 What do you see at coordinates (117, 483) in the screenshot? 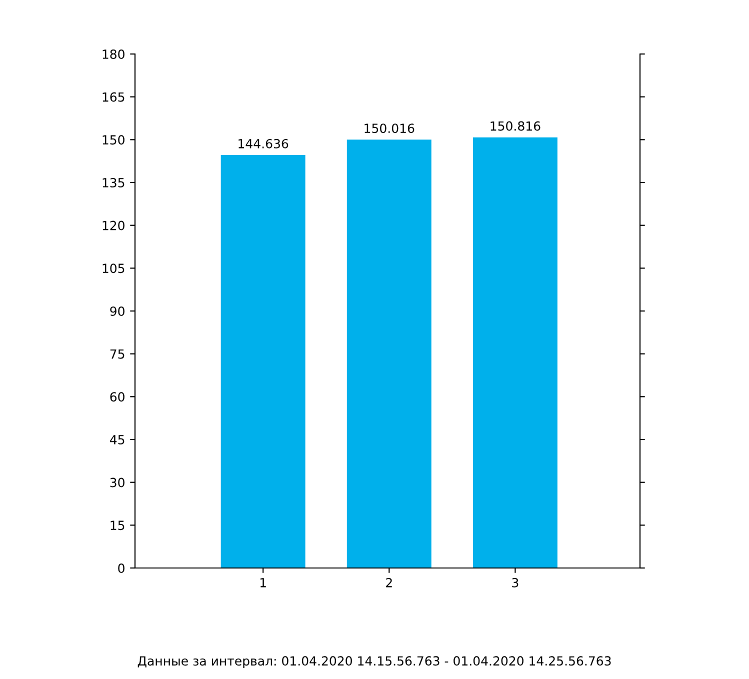
I see `y-tick-label: 30` at bounding box center [117, 483].